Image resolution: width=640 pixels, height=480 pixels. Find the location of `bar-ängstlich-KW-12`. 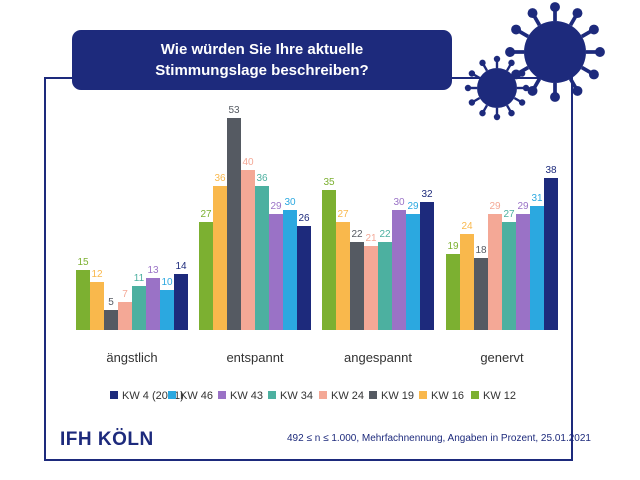

bar-ängstlich-KW-12 is located at coordinates (83, 300).